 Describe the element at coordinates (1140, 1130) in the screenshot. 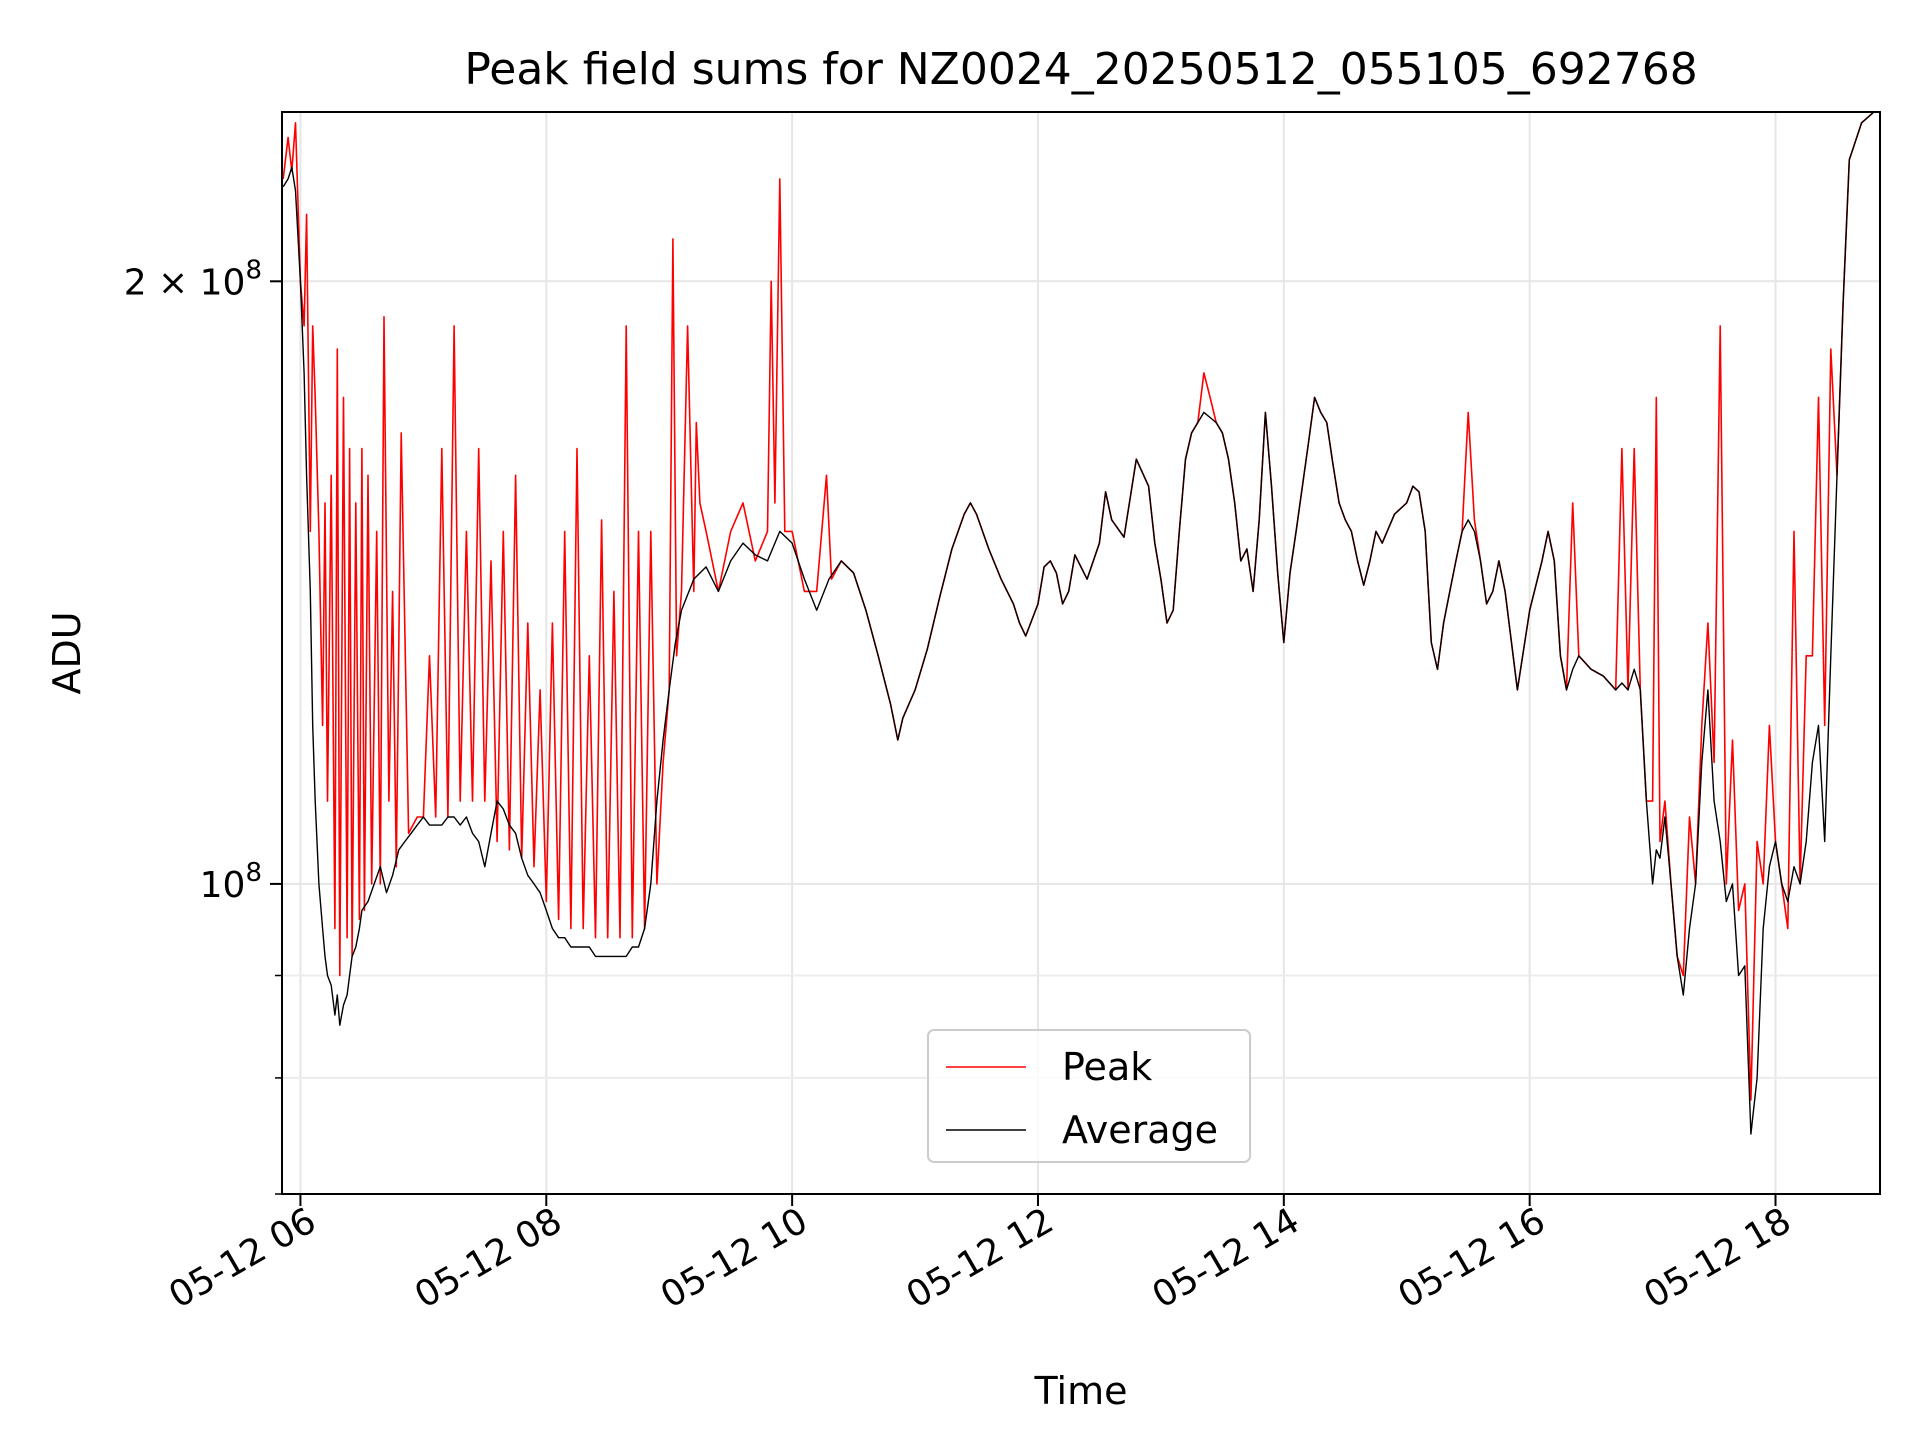

I see `legend-label-average: Average` at that location.